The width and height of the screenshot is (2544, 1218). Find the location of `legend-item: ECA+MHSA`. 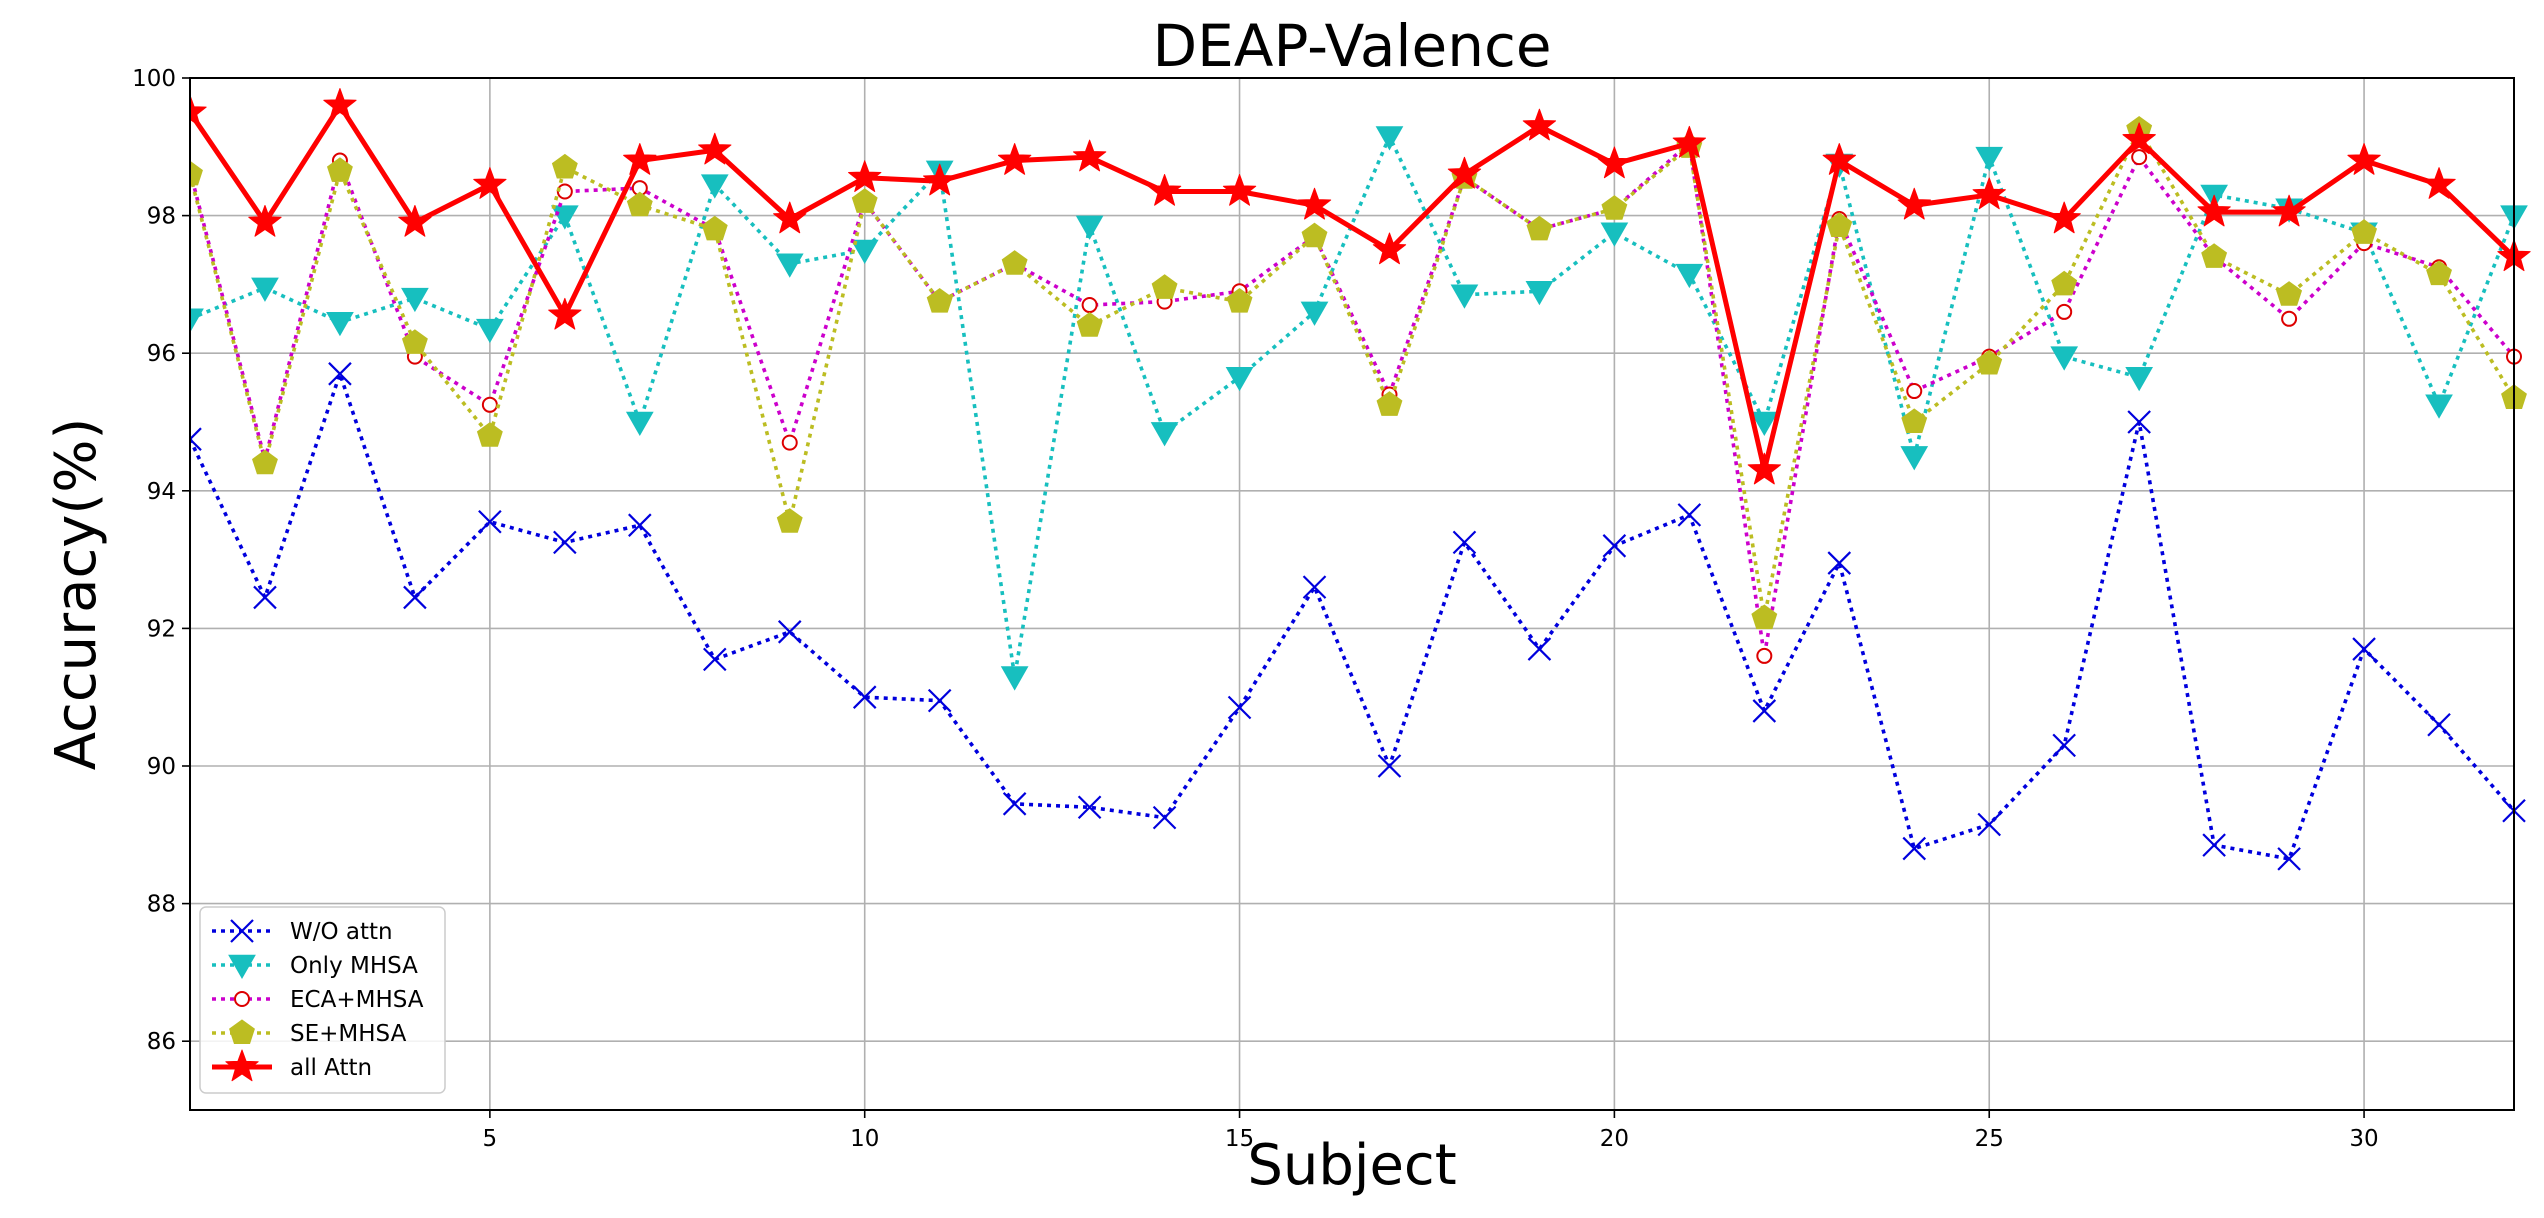

legend-item: ECA+MHSA is located at coordinates (318, 1000).